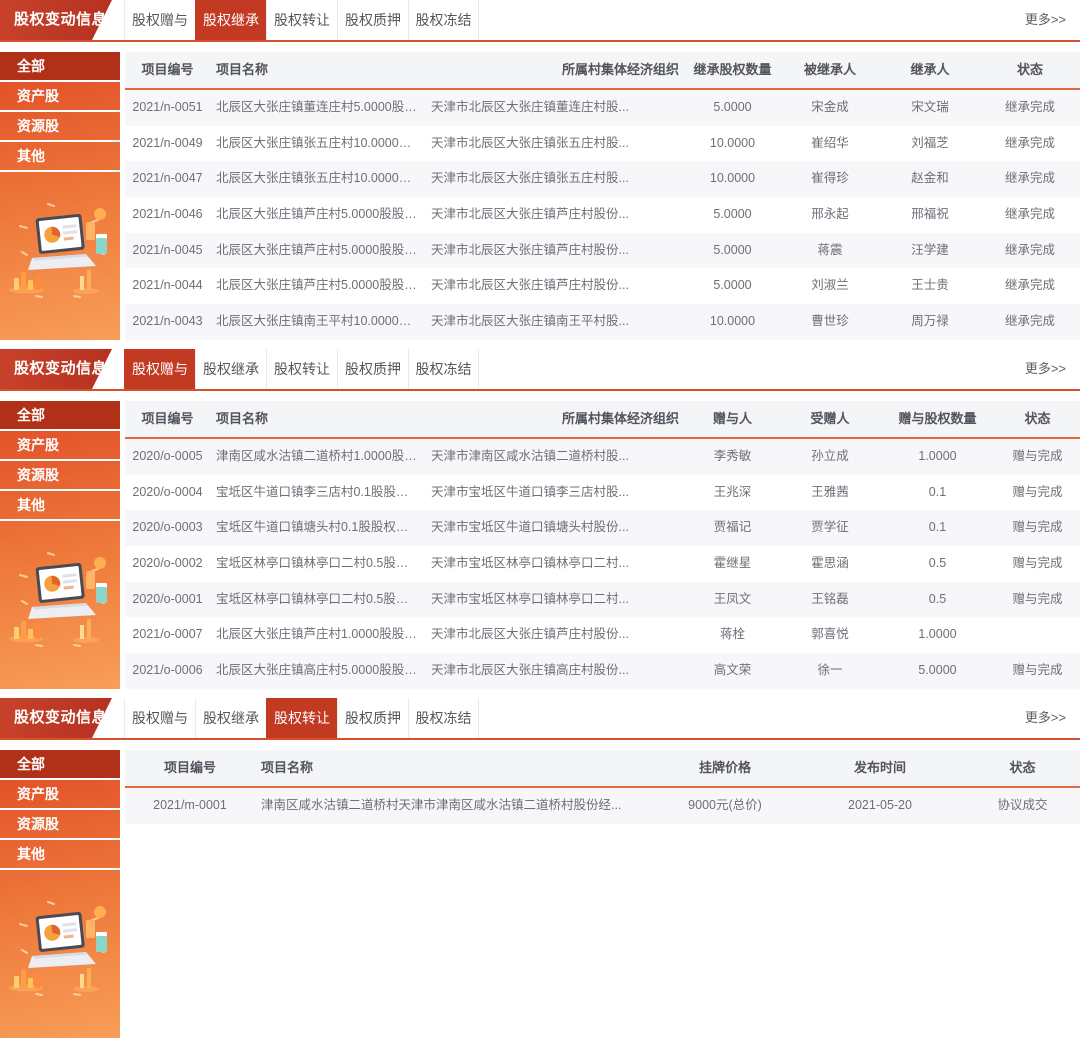 The width and height of the screenshot is (1080, 1047). What do you see at coordinates (167, 598) in the screenshot?
I see `table-cell: 2020/o-0001` at bounding box center [167, 598].